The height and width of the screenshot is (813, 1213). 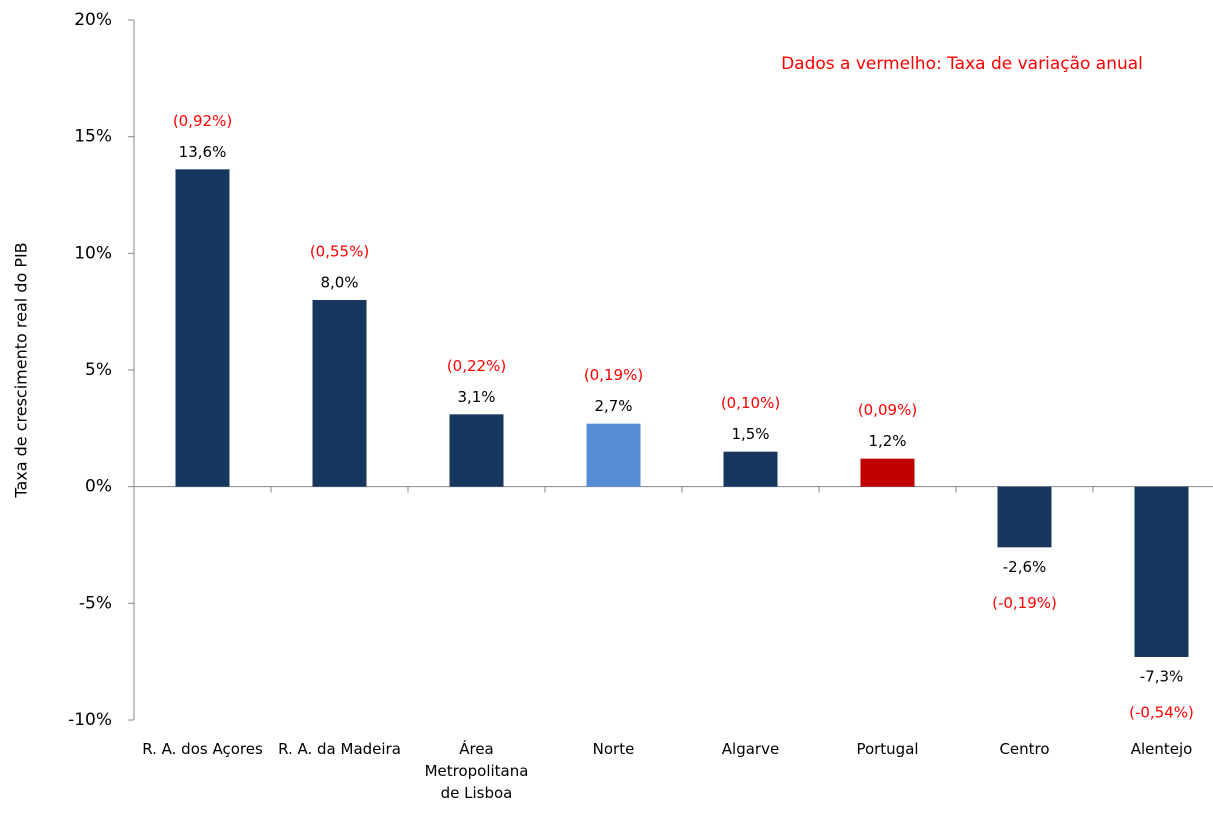 What do you see at coordinates (750, 403) in the screenshot?
I see `annual-change-label: (0,10%)` at bounding box center [750, 403].